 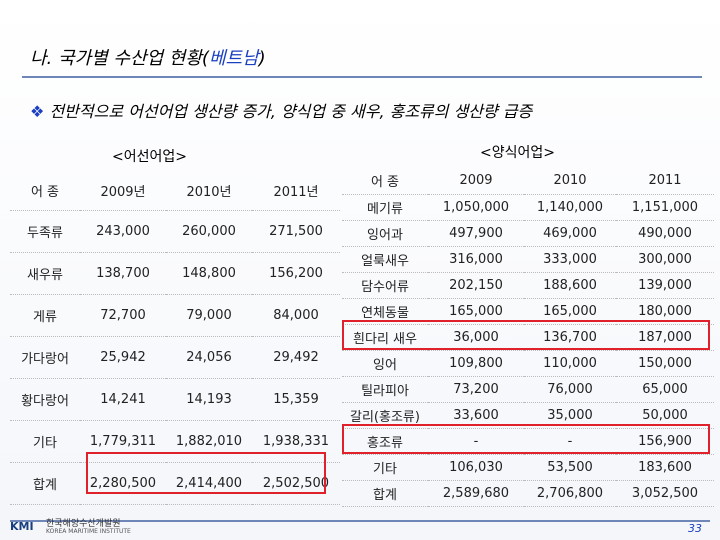 What do you see at coordinates (476, 363) in the screenshot?
I see `cell: 109,800` at bounding box center [476, 363].